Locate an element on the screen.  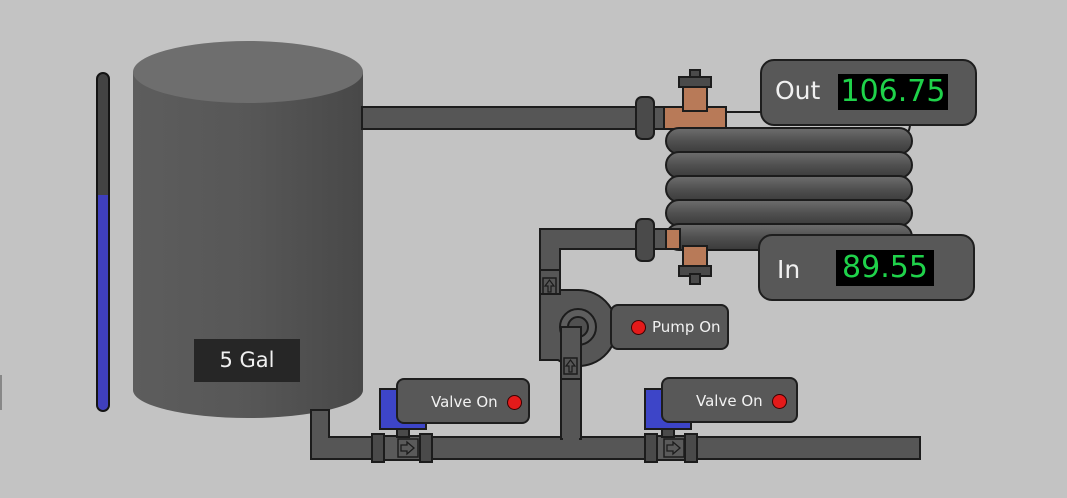
outlet-temperature-value: 106.75 is located at coordinates (893, 92).